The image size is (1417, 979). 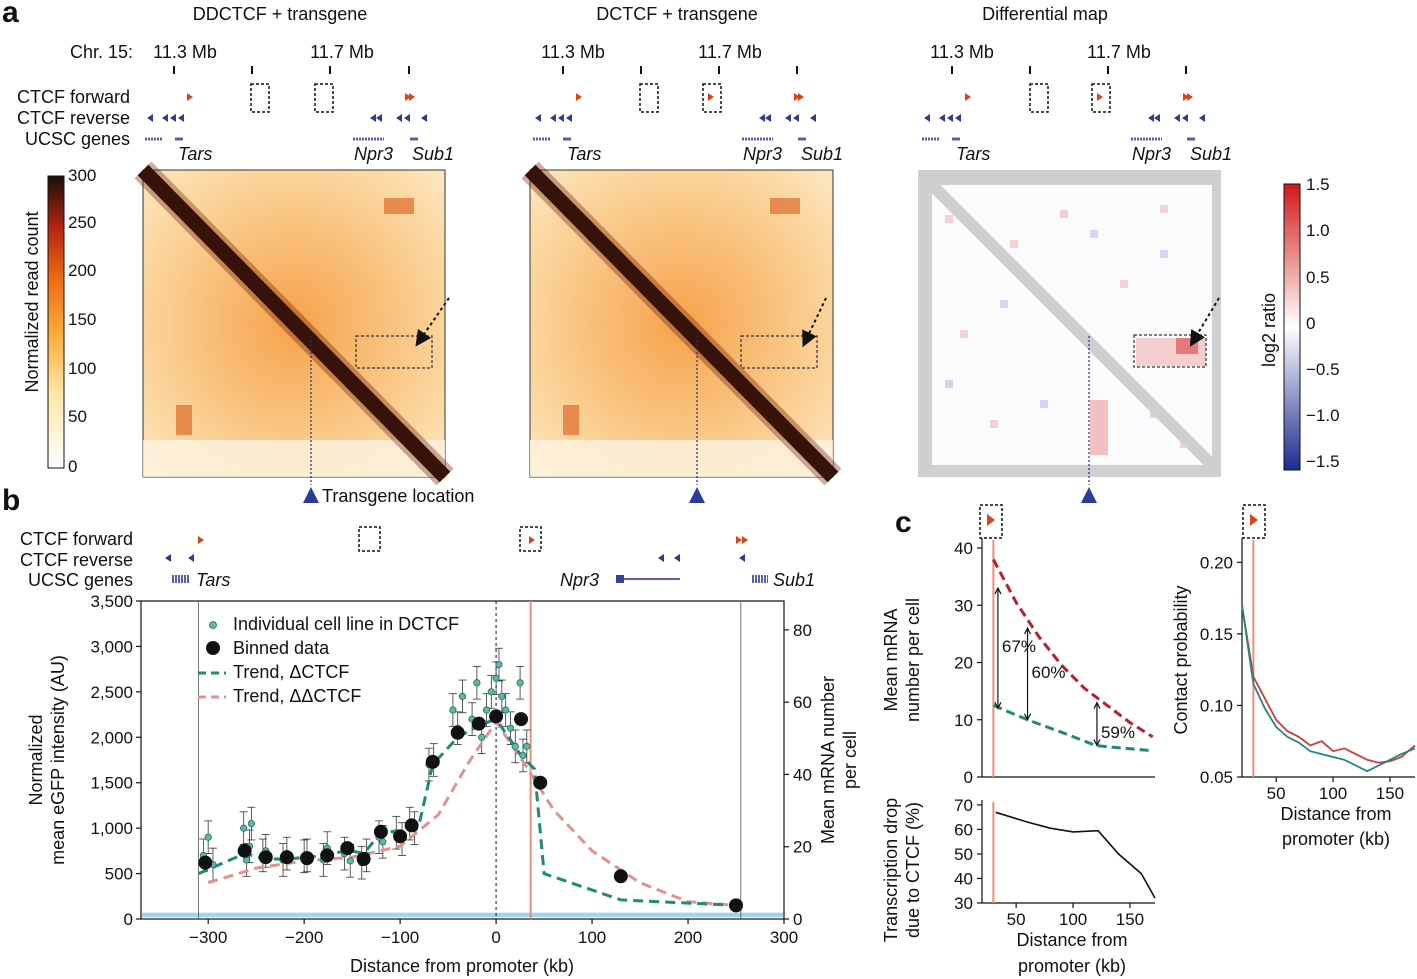 What do you see at coordinates (76, 560) in the screenshot?
I see `track-label-reverse: CTCF reverse` at bounding box center [76, 560].